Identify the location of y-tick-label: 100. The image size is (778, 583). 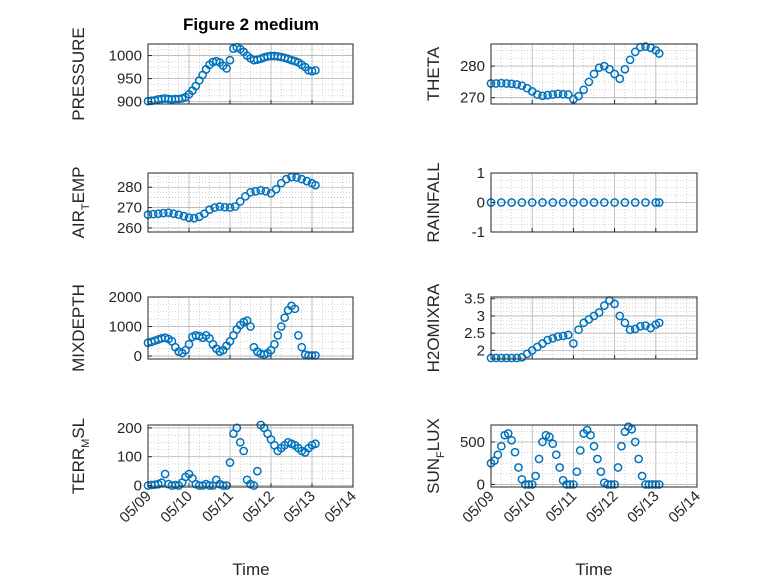
(129, 457).